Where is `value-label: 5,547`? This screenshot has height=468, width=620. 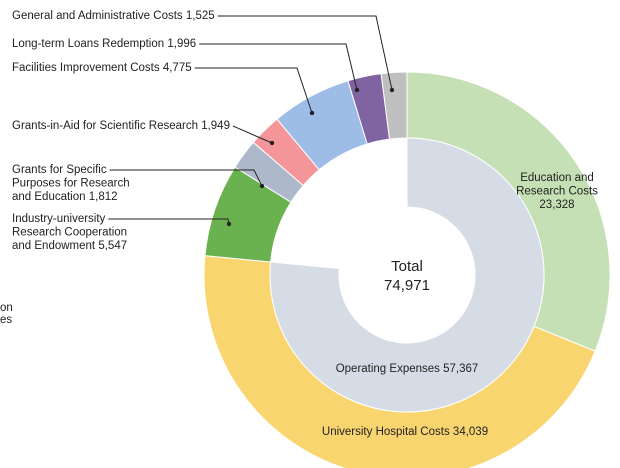 value-label: 5,547 is located at coordinates (112, 246).